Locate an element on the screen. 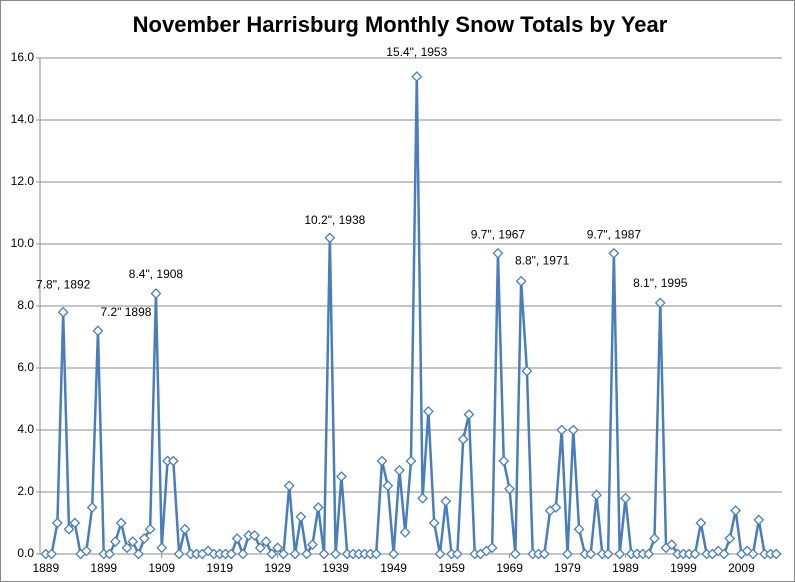 The image size is (795, 582). x-tick-label: 1959 is located at coordinates (451, 568).